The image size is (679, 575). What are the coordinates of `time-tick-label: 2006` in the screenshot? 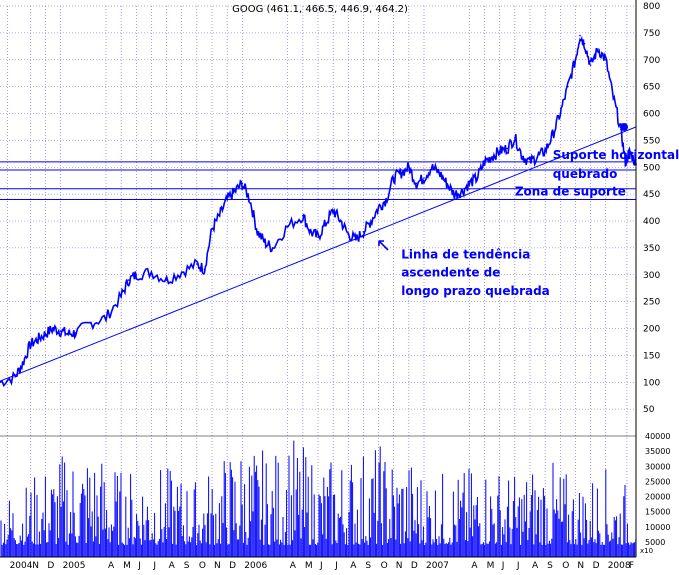 It's located at (255, 565).